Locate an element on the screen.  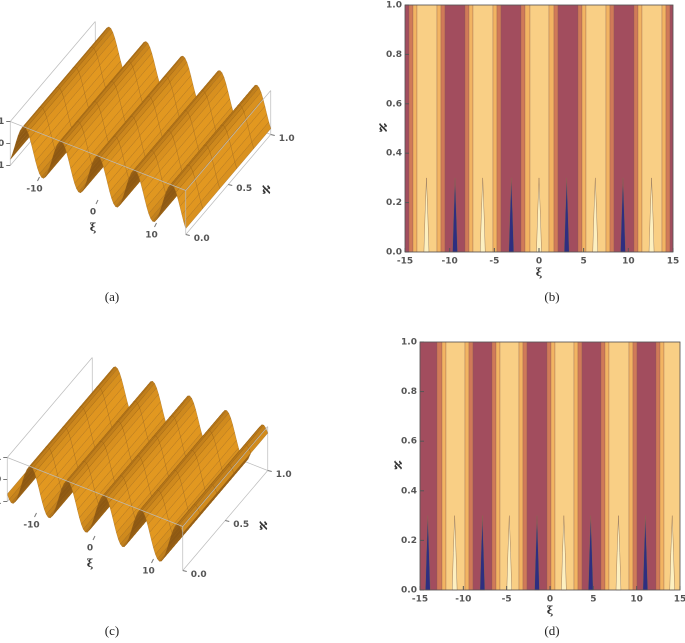
x-tick-label: -15 is located at coordinates (405, 262).